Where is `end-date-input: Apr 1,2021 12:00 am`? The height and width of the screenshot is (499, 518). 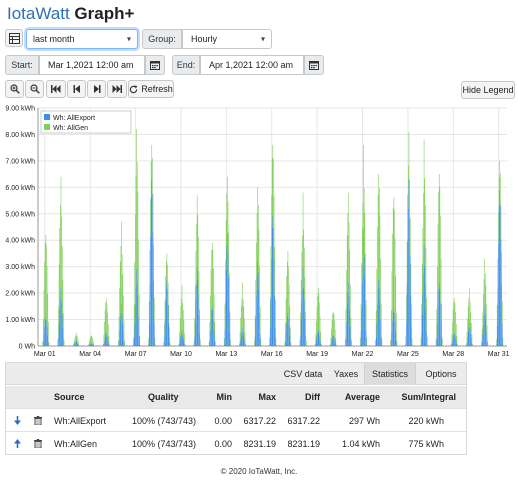
end-date-input: Apr 1,2021 12:00 am is located at coordinates (252, 65).